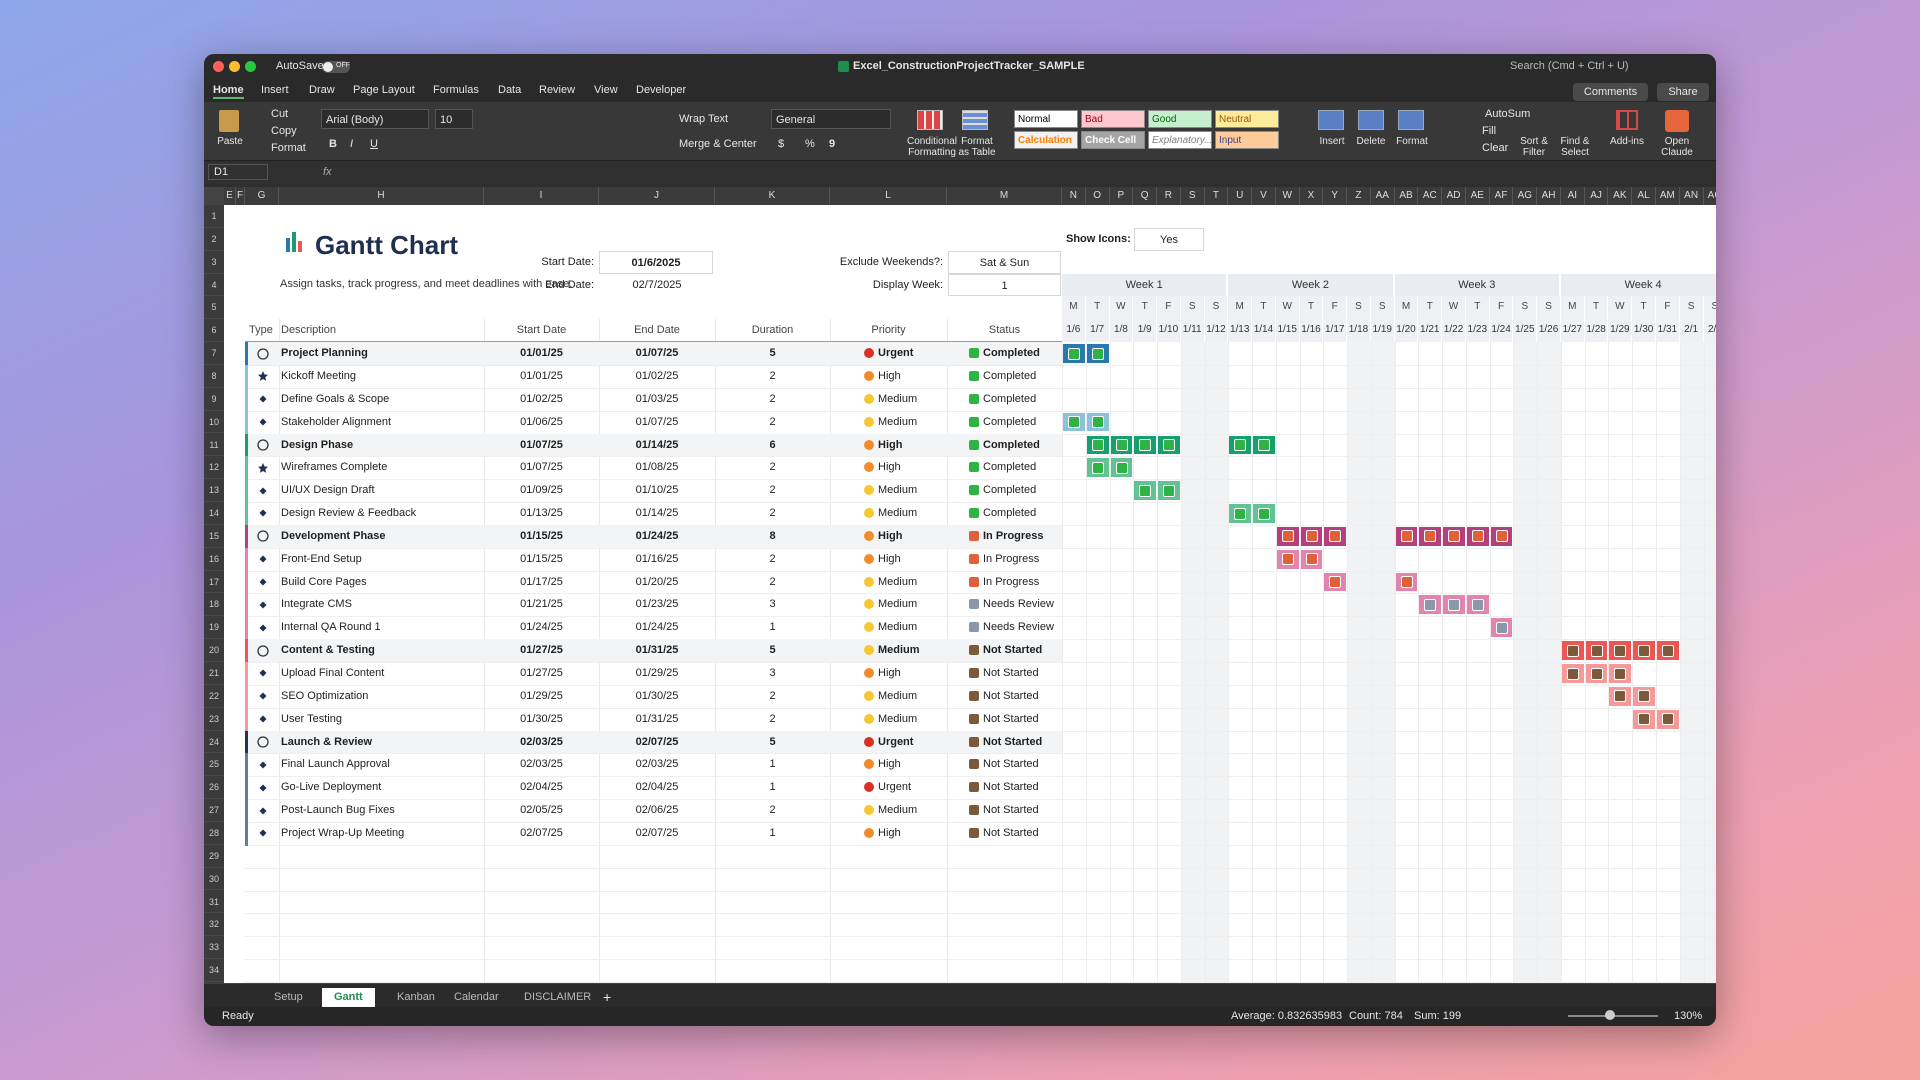  Describe the element at coordinates (214, 353) in the screenshot. I see `row-number: 7` at that location.